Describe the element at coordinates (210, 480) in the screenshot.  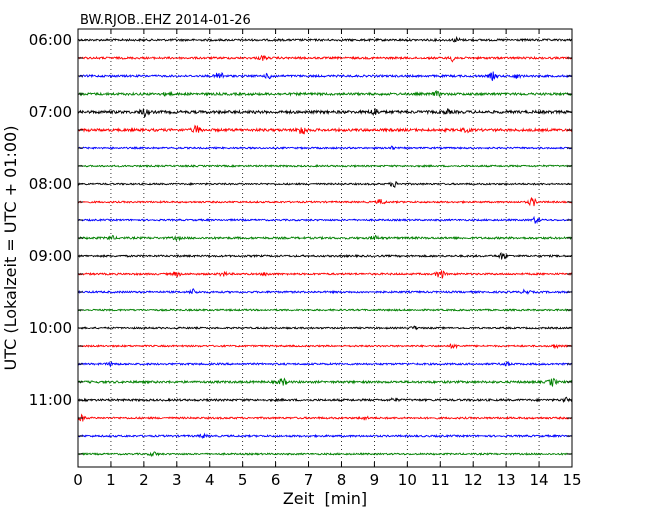
I see `x-tick-label: 4` at that location.